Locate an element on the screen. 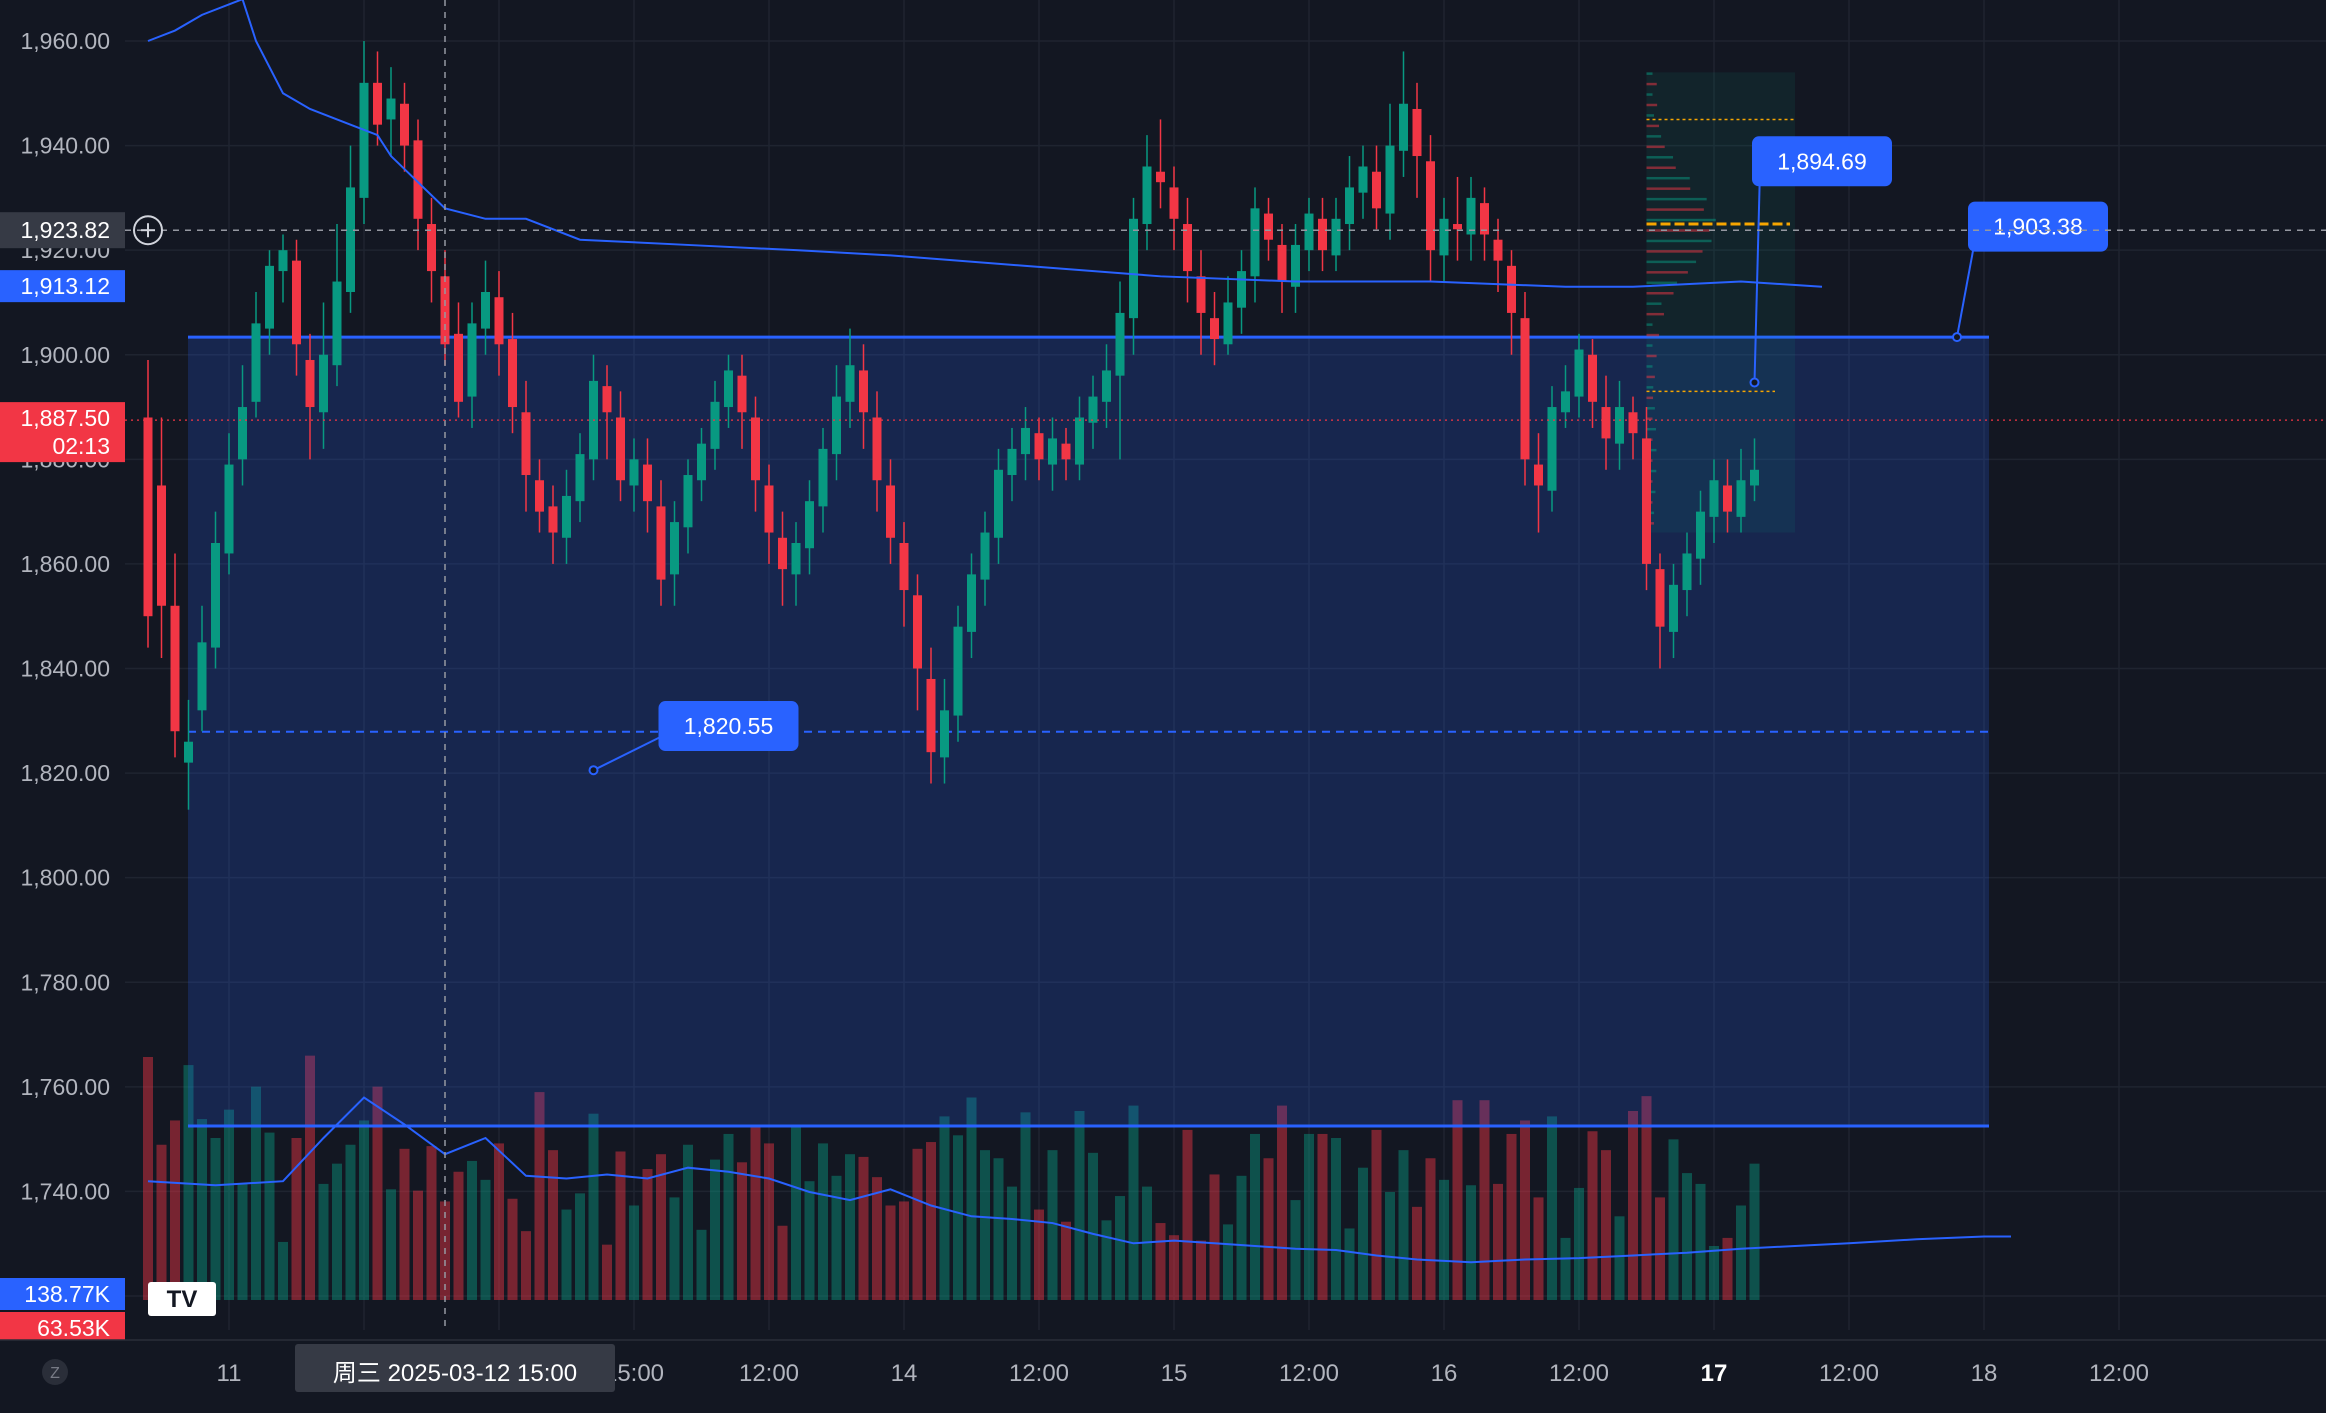 The width and height of the screenshot is (2326, 1413). zoom-button: Z is located at coordinates (55, 1372).